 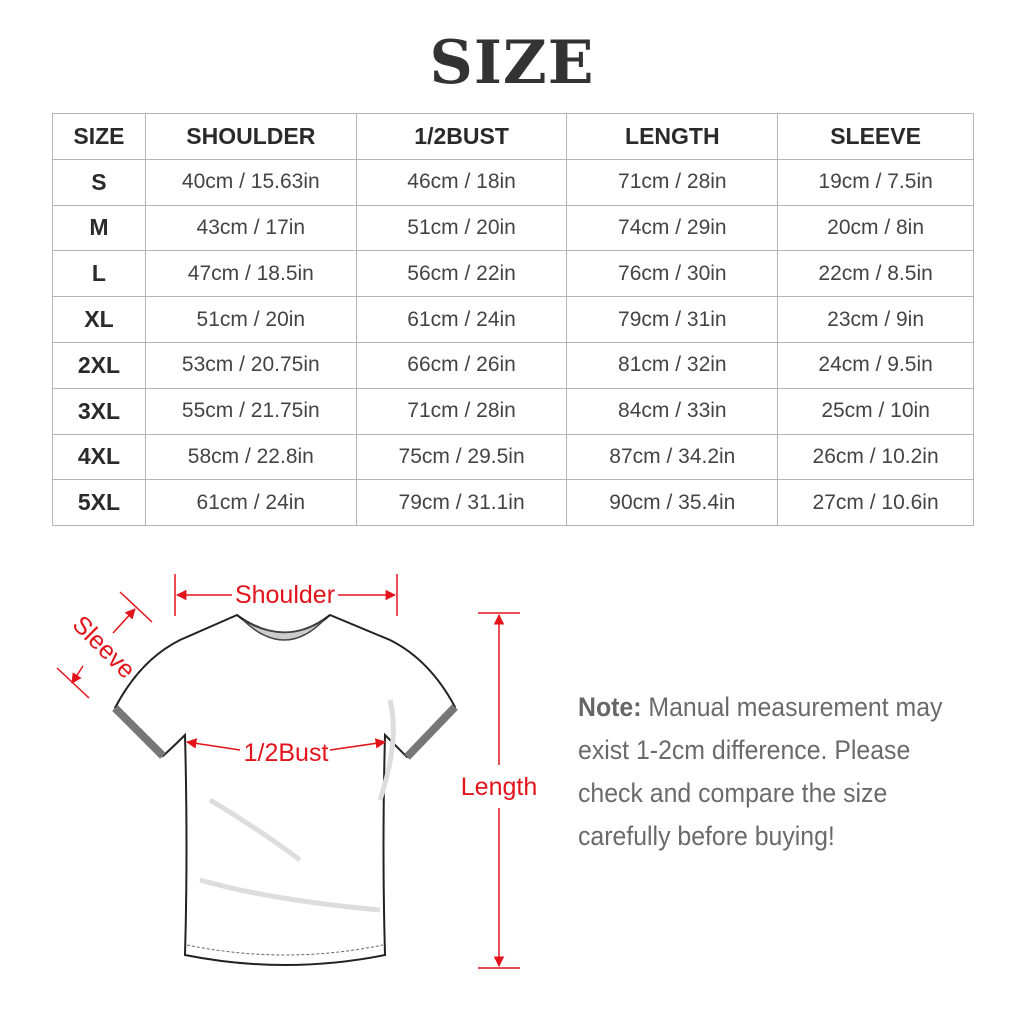 What do you see at coordinates (99, 457) in the screenshot?
I see `size-cell: 4XL` at bounding box center [99, 457].